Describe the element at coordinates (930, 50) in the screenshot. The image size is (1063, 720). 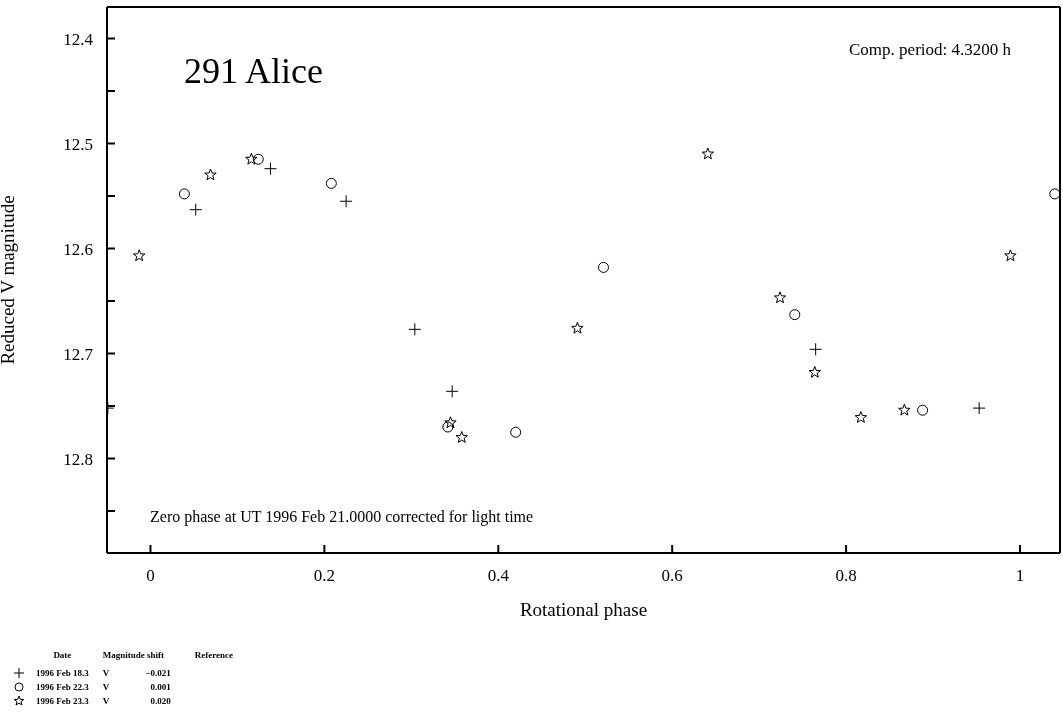
I see `annotation: Comp. period: 4.3200 h` at that location.